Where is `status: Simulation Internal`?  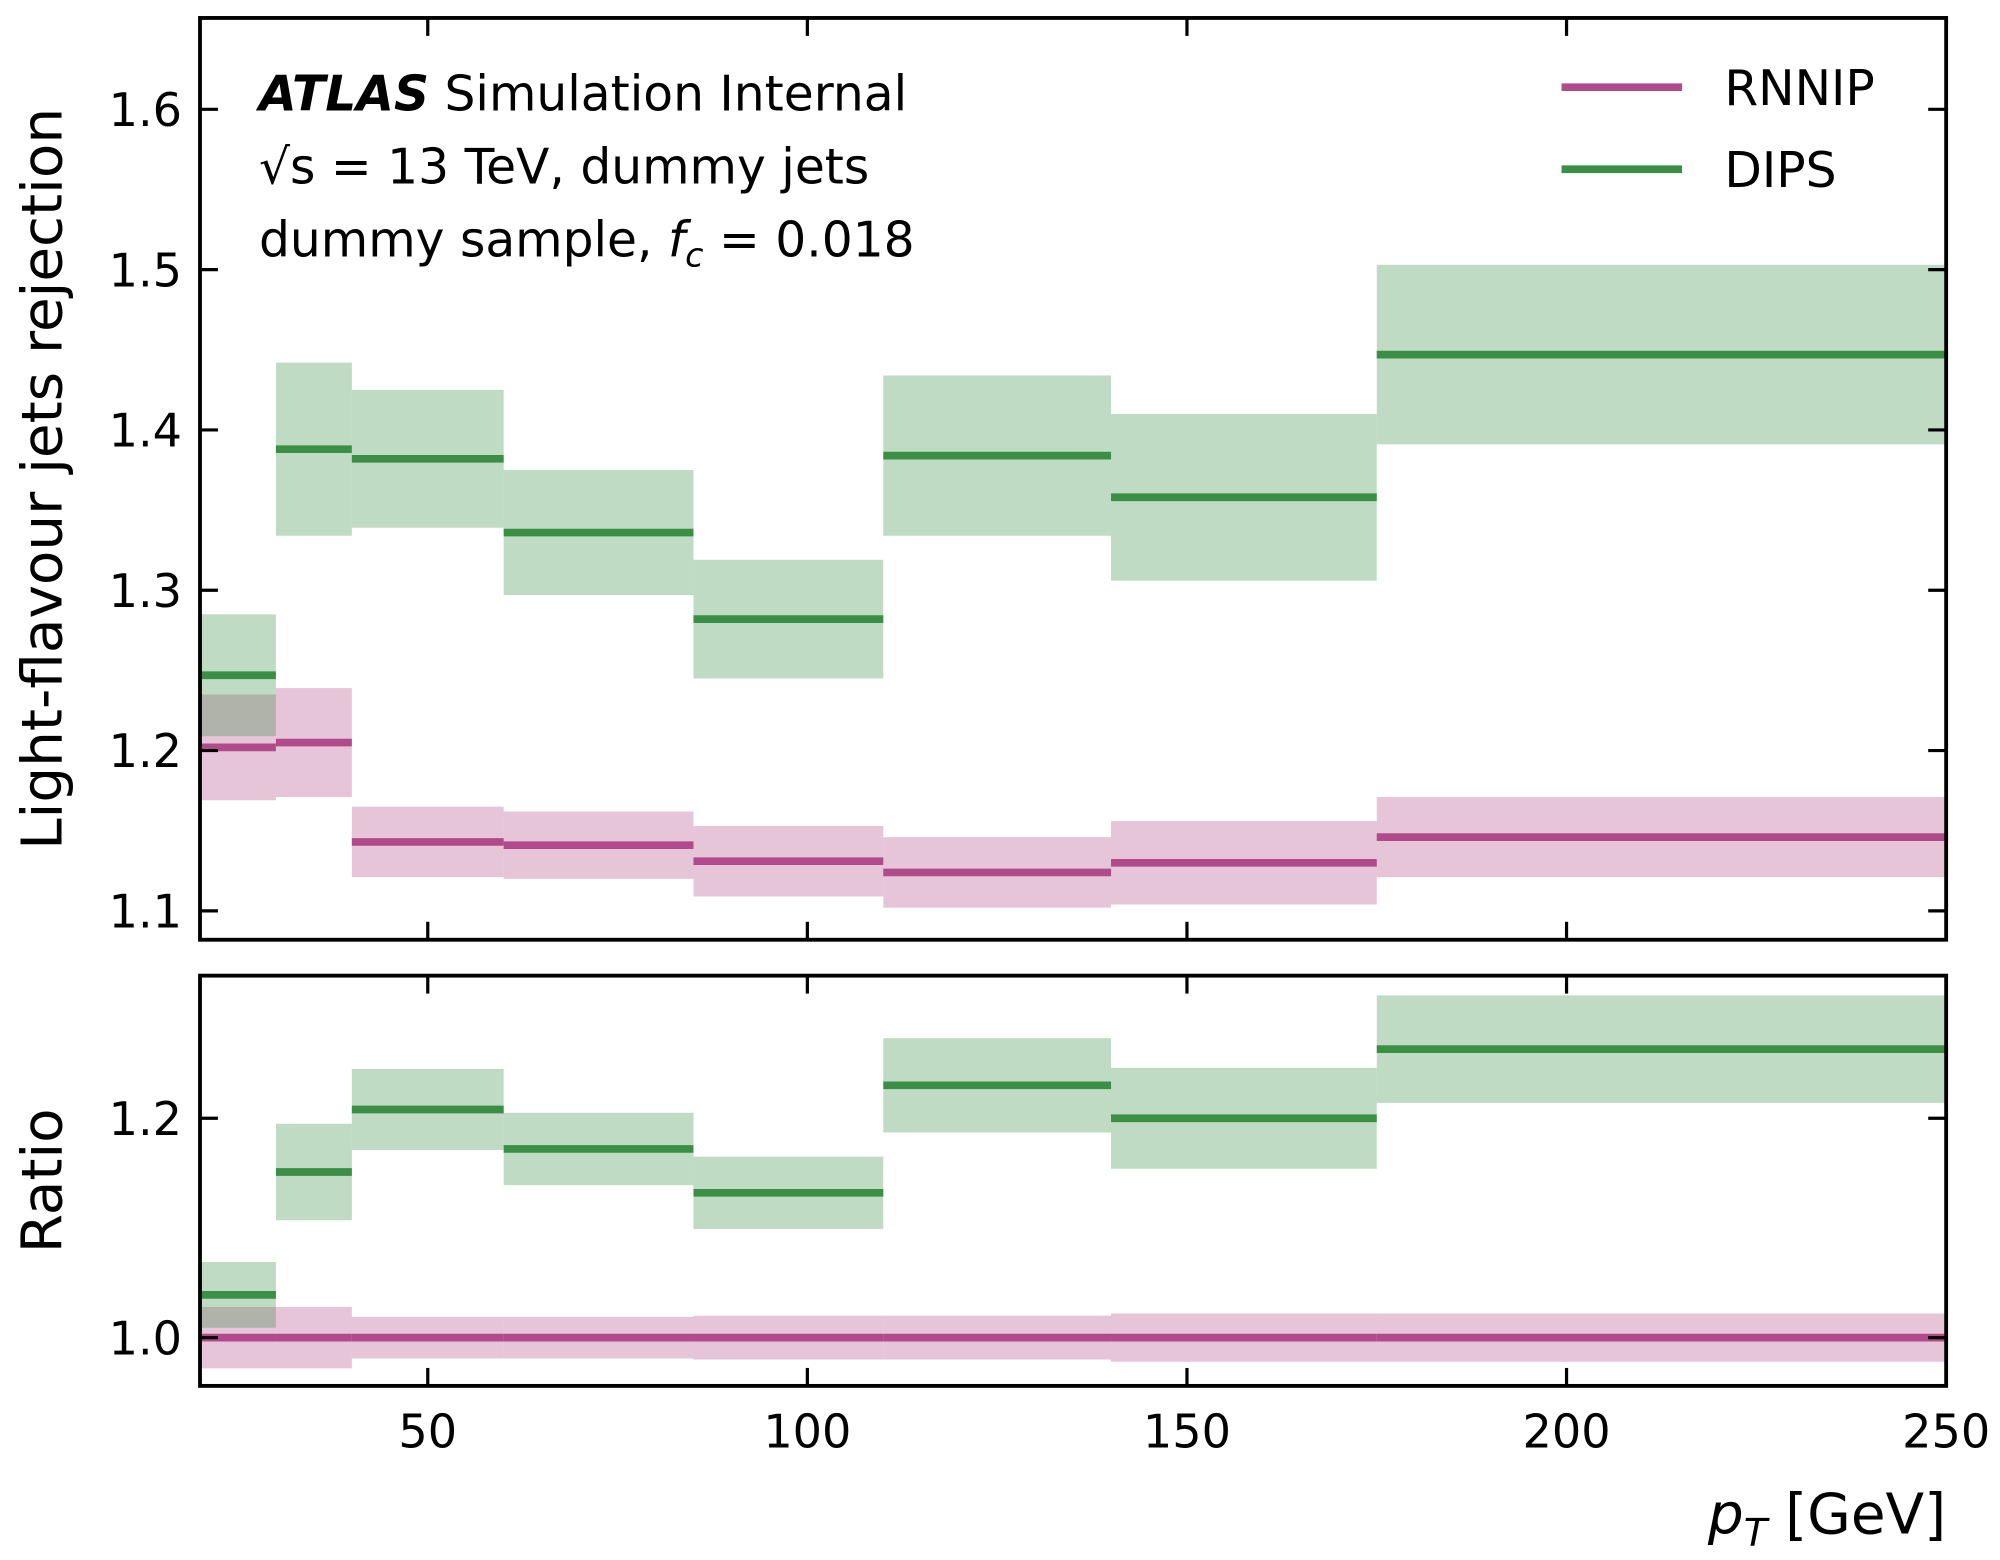 status: Simulation Internal is located at coordinates (676, 94).